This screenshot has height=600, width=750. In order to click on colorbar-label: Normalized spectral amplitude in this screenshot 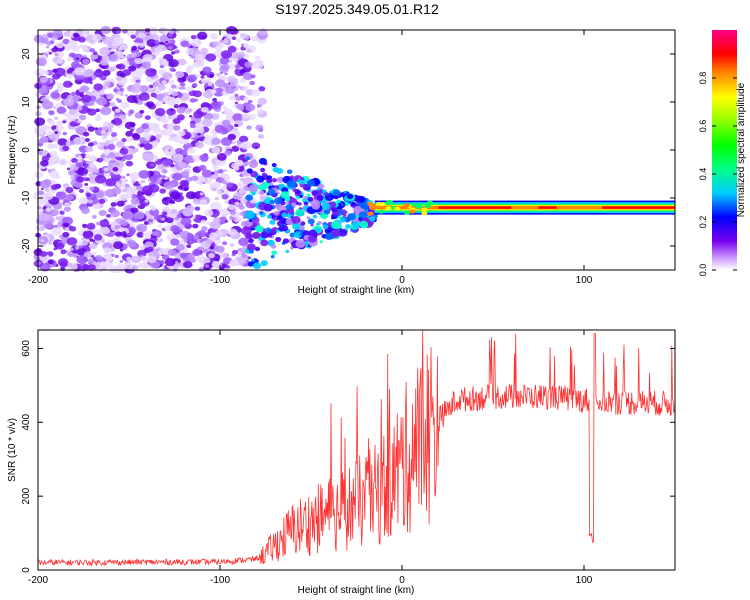, I will do `click(741, 149)`.